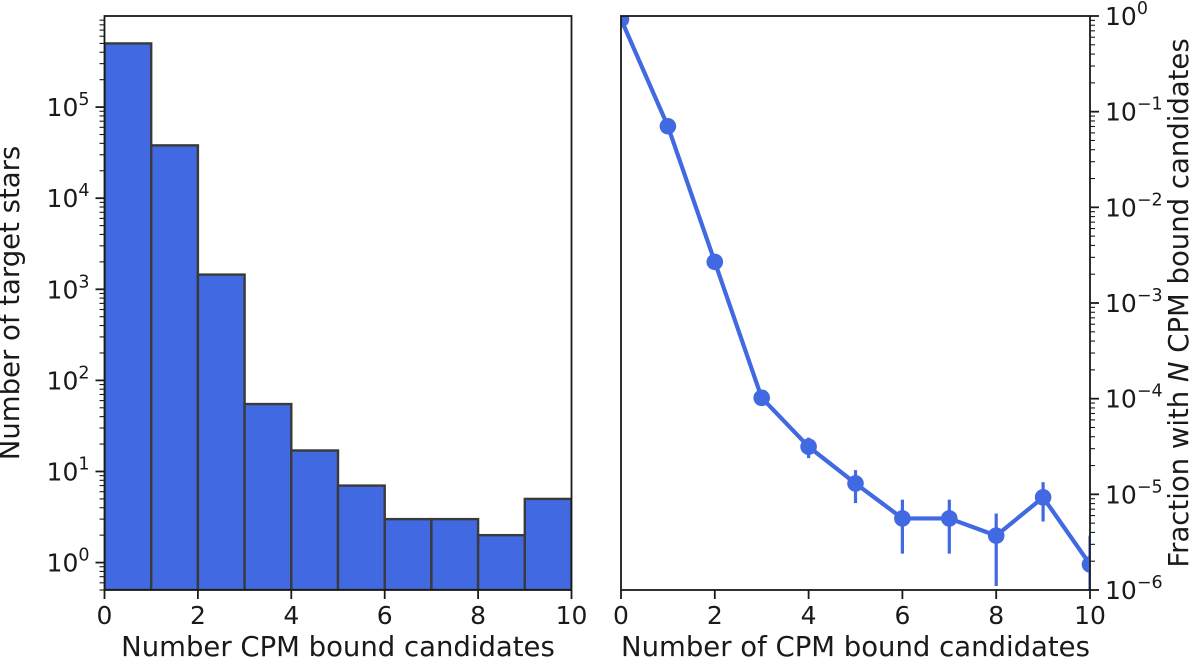 The image size is (1200, 664). Describe the element at coordinates (1179, 302) in the screenshot. I see `right-y-axis-label: Fraction with N CPM bound candidates` at that location.